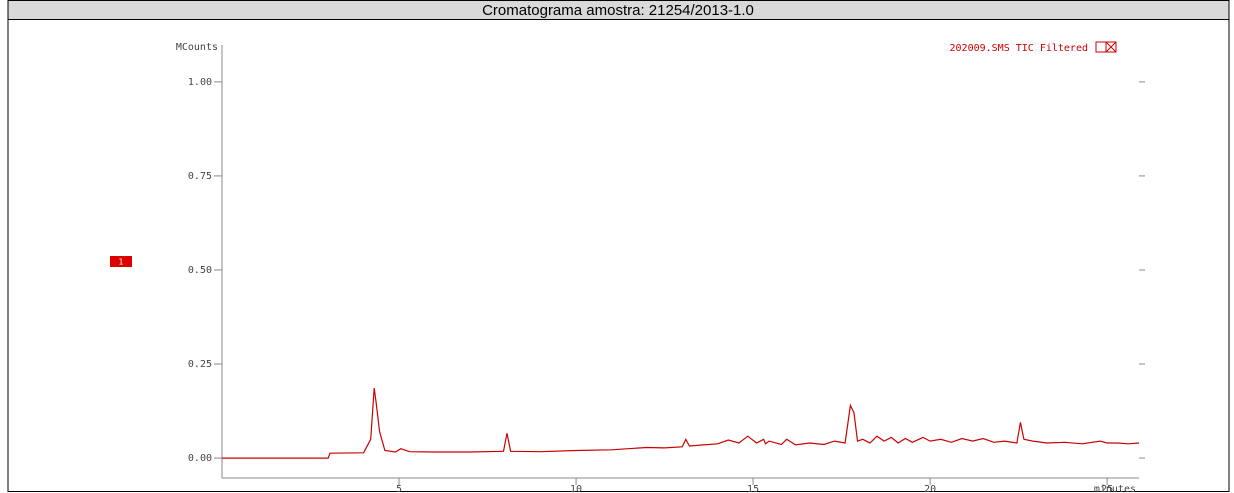 The height and width of the screenshot is (493, 1234). What do you see at coordinates (1019, 48) in the screenshot?
I see `legend-label: 202009.SMS TIC Filtered` at bounding box center [1019, 48].